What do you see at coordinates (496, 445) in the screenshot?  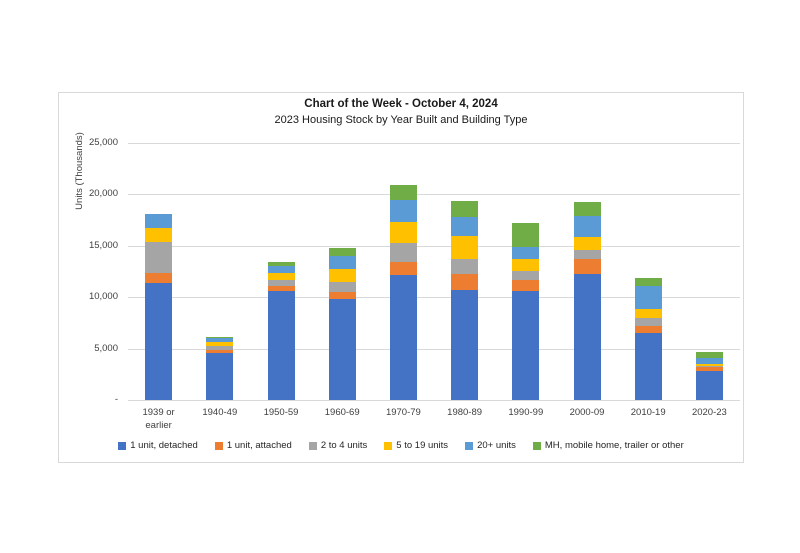 I see `legend-label: 20+ units` at bounding box center [496, 445].